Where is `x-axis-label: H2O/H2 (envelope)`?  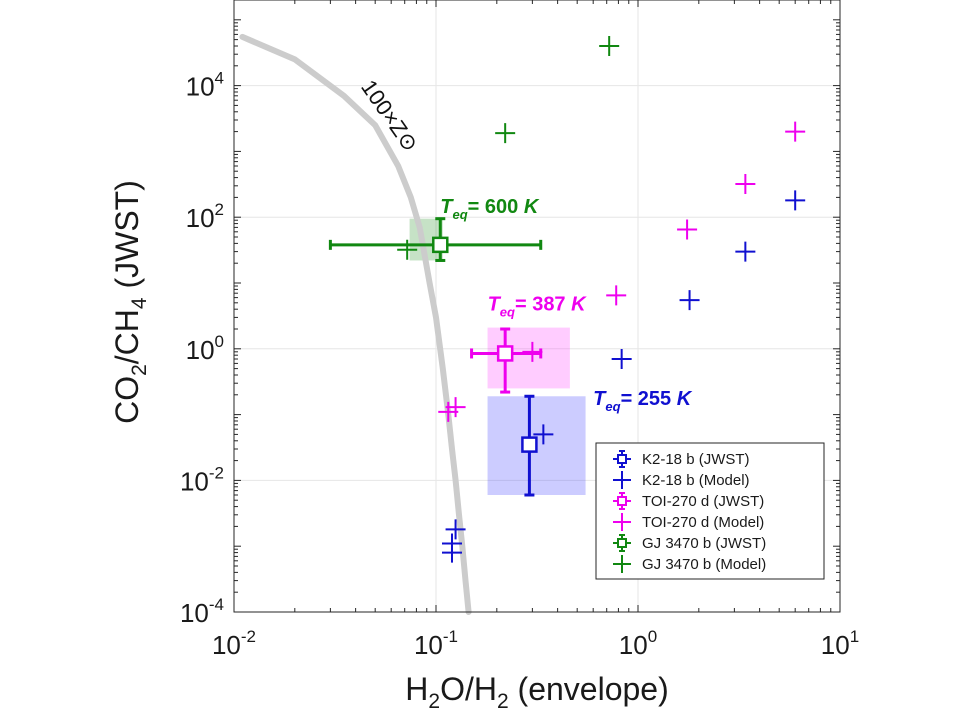
x-axis-label: H2O/H2 (envelope) is located at coordinates (536, 692).